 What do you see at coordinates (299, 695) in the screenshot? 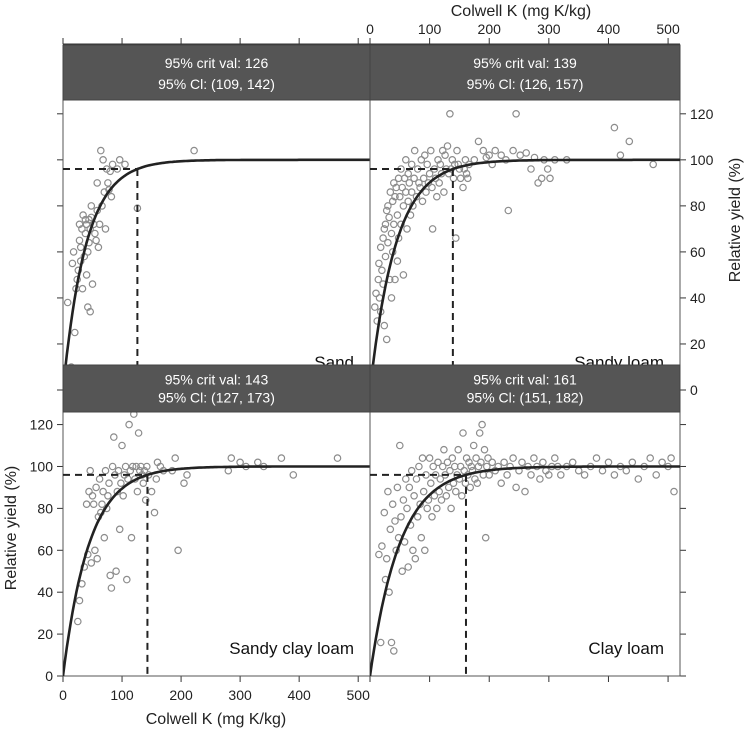
I see `bottom-x-tick-label: 400` at bounding box center [299, 695].